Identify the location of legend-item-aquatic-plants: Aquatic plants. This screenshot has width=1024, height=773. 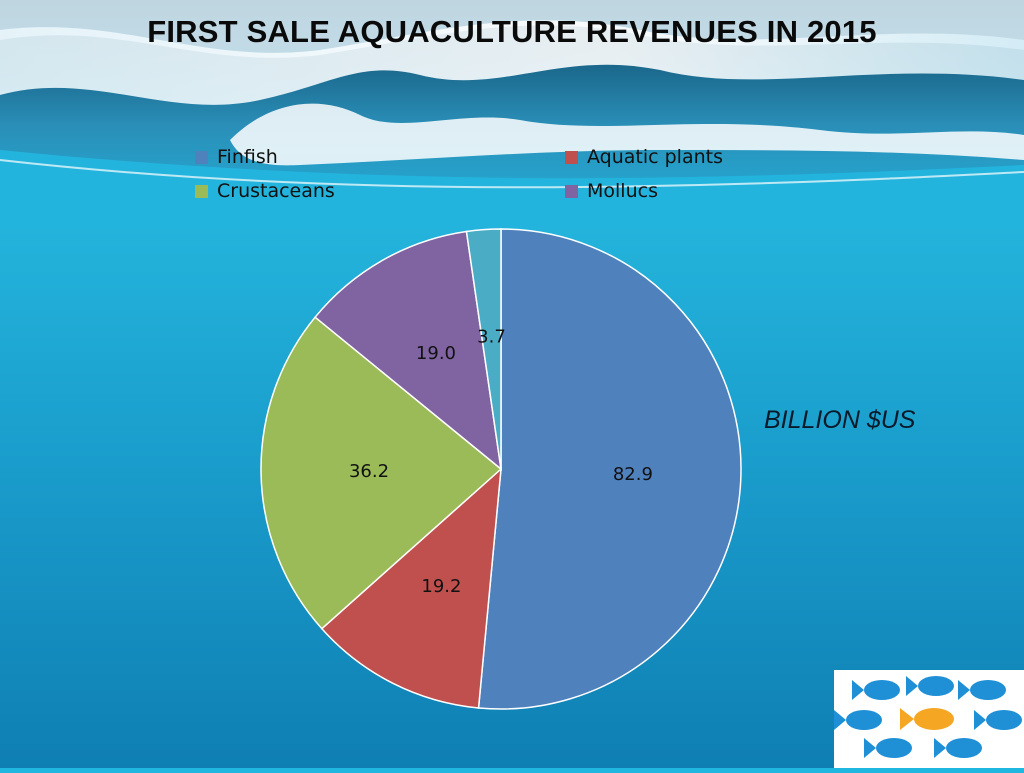
(644, 157).